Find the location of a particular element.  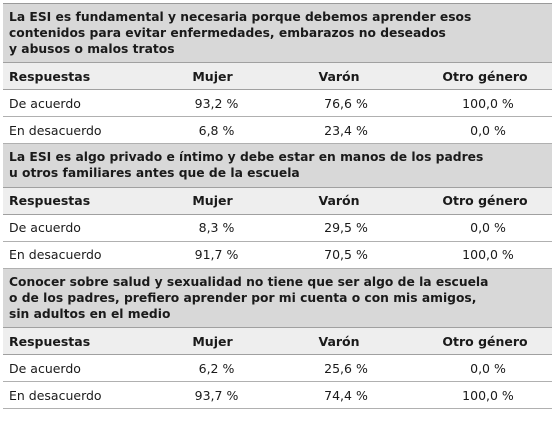

question-line: y abusos o malos tratos is located at coordinates (92, 48).